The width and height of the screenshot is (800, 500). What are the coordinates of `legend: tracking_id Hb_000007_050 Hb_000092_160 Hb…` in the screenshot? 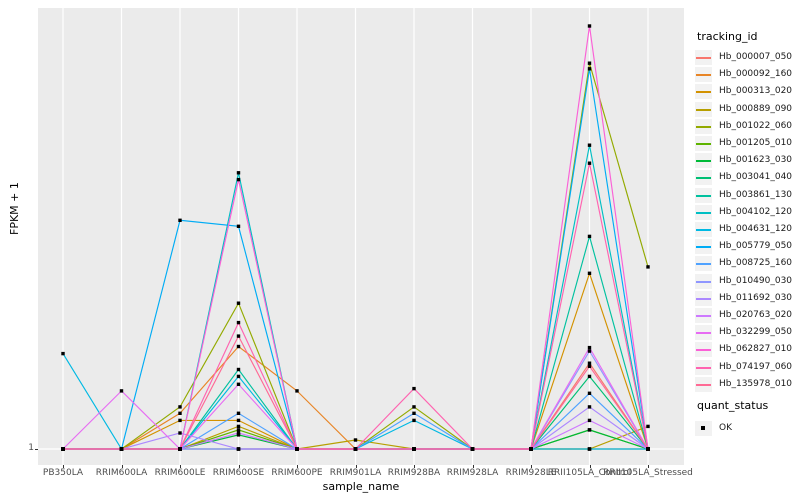 It's located at (747, 250).